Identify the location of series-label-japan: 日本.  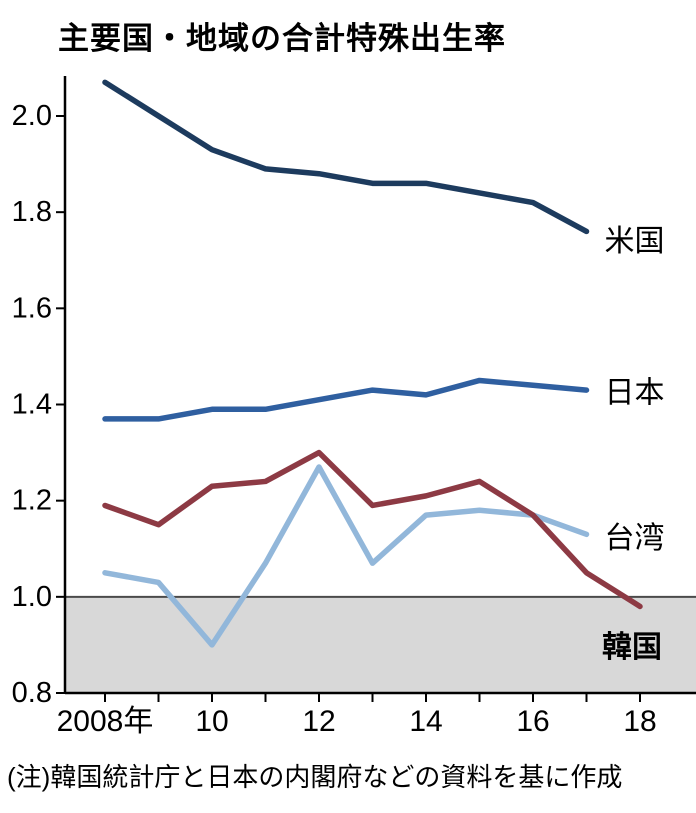
(635, 393).